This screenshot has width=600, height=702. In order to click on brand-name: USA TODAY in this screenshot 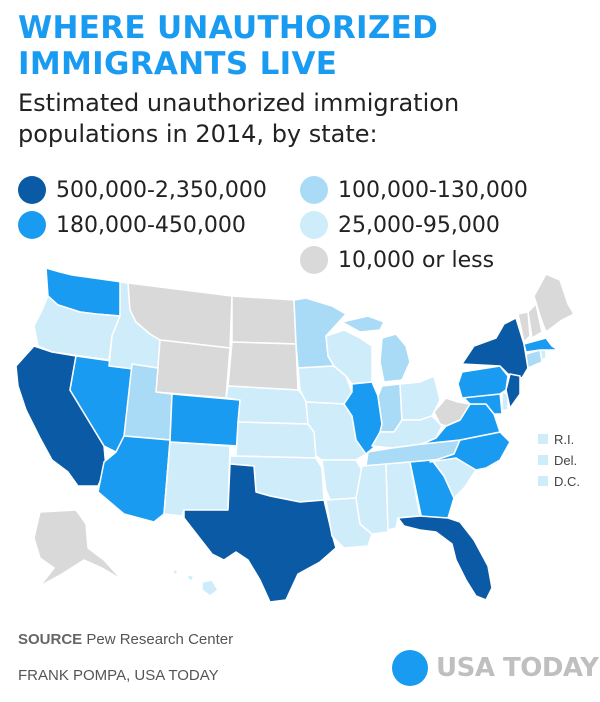, I will do `click(517, 668)`.